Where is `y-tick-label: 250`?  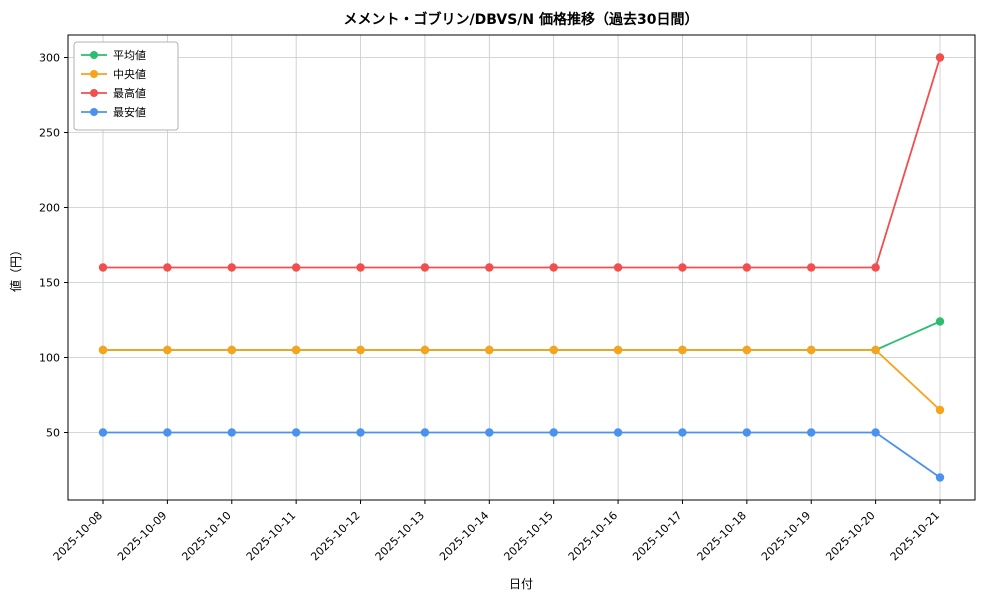 y-tick-label: 250 is located at coordinates (49, 133).